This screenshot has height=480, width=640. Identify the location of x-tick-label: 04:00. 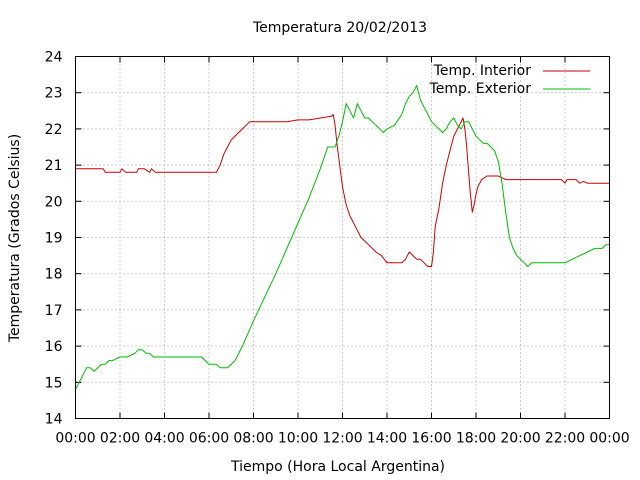
(164, 439).